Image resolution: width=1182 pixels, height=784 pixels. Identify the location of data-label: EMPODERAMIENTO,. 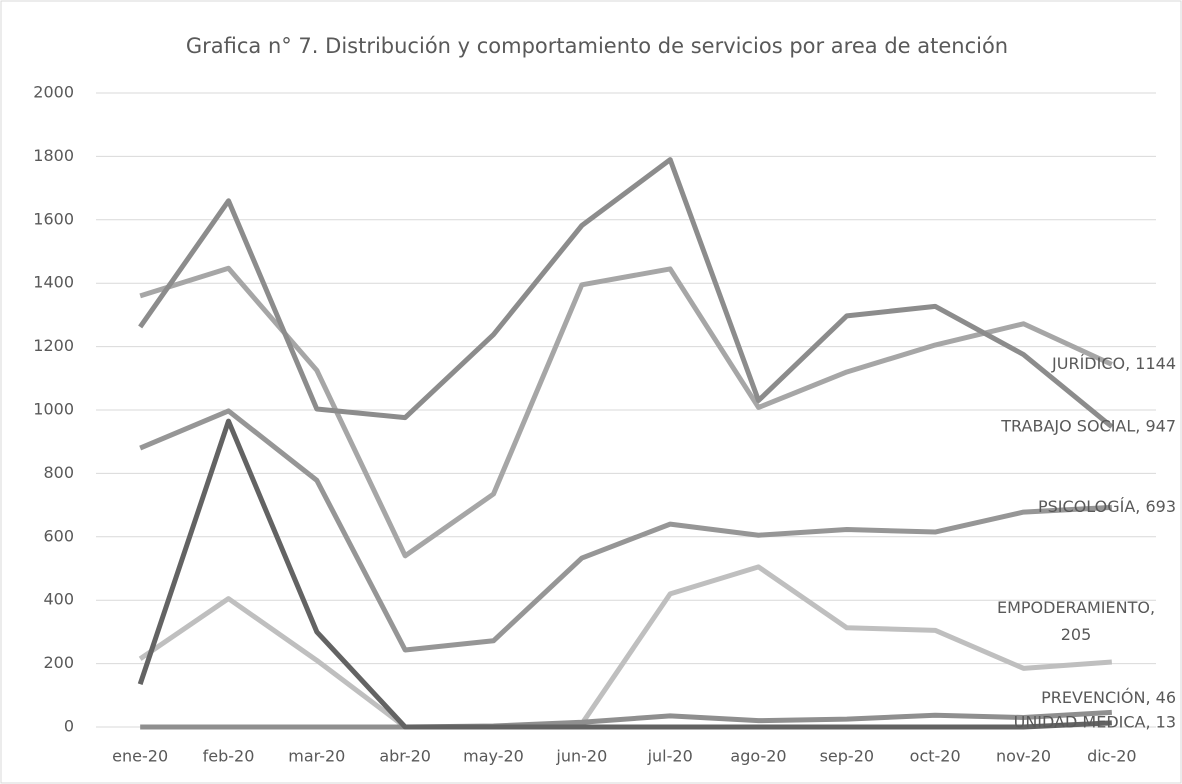
(1076, 607).